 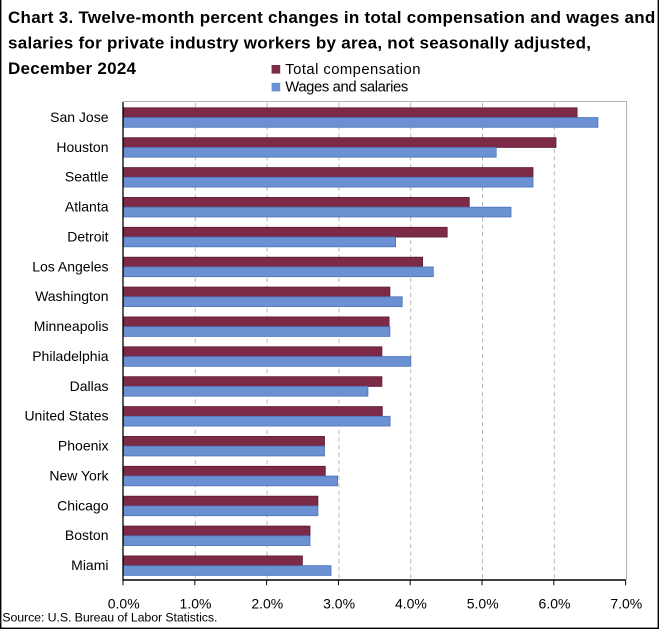 I want to click on svg-text: 4.0%, so click(x=411, y=603).